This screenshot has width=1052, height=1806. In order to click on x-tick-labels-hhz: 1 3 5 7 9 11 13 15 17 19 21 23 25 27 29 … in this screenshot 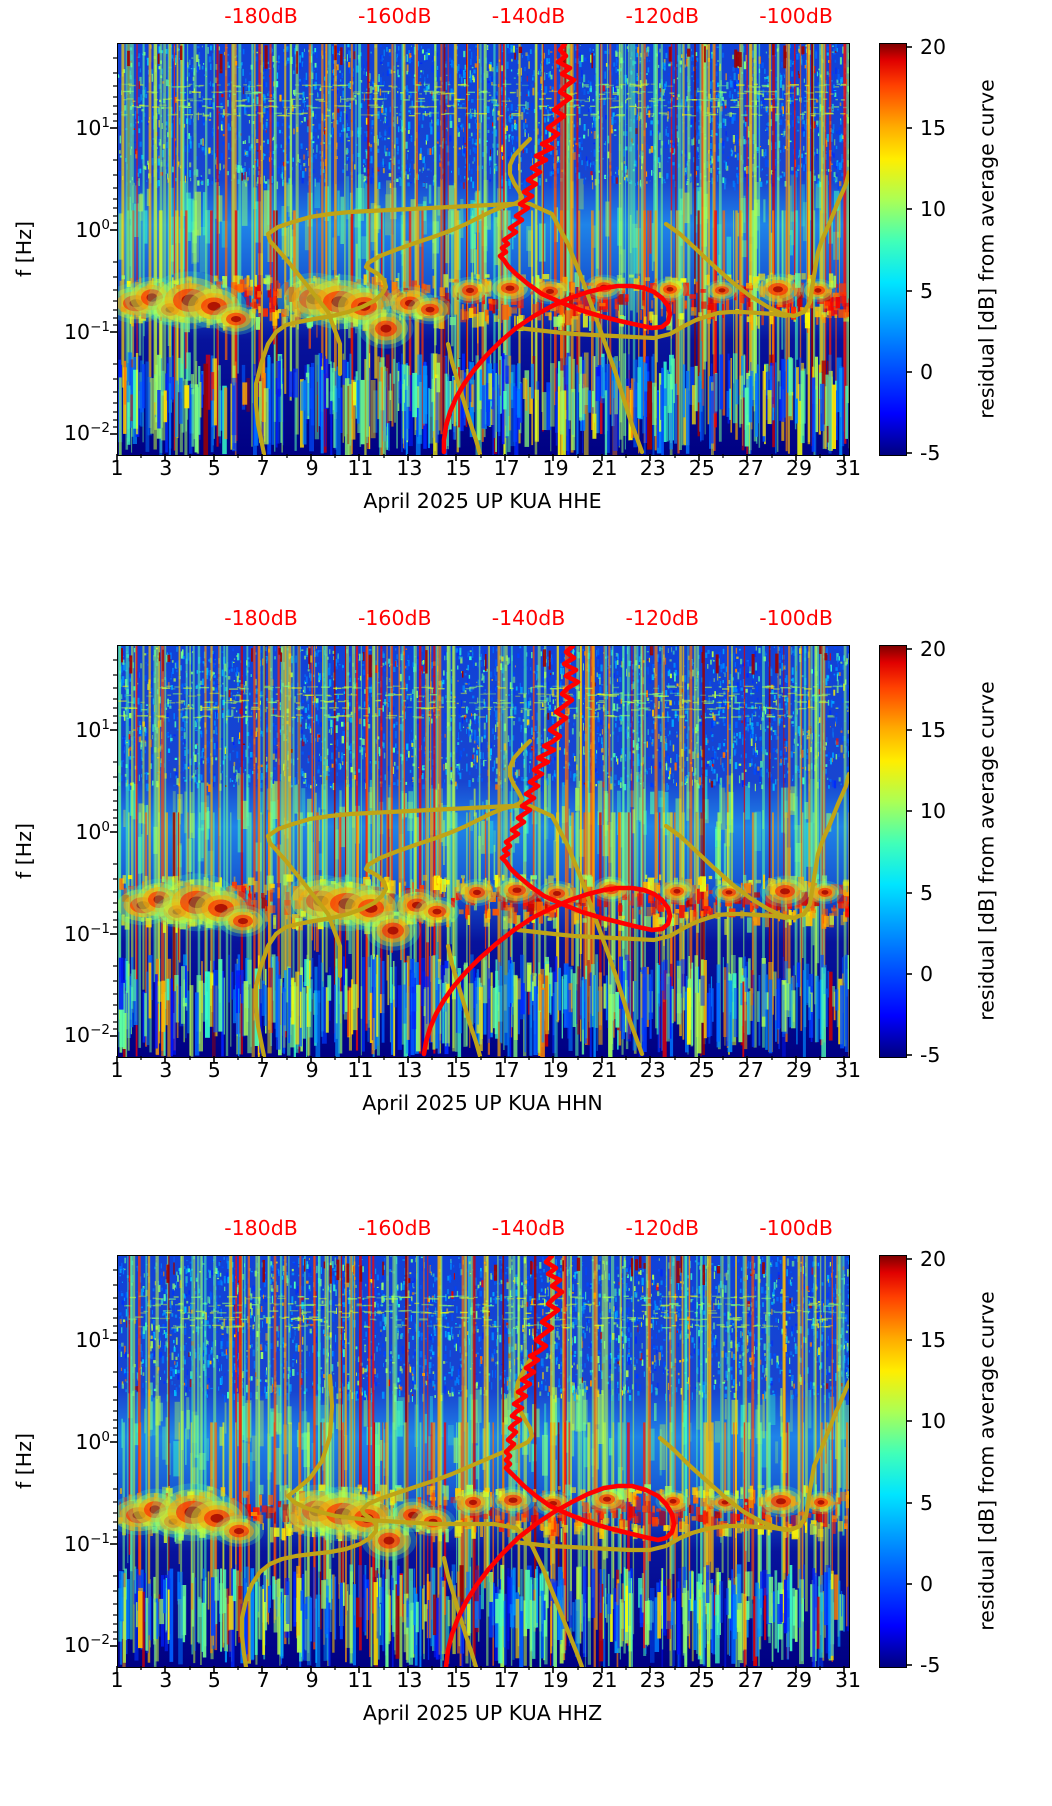, I will do `click(485, 1685)`.